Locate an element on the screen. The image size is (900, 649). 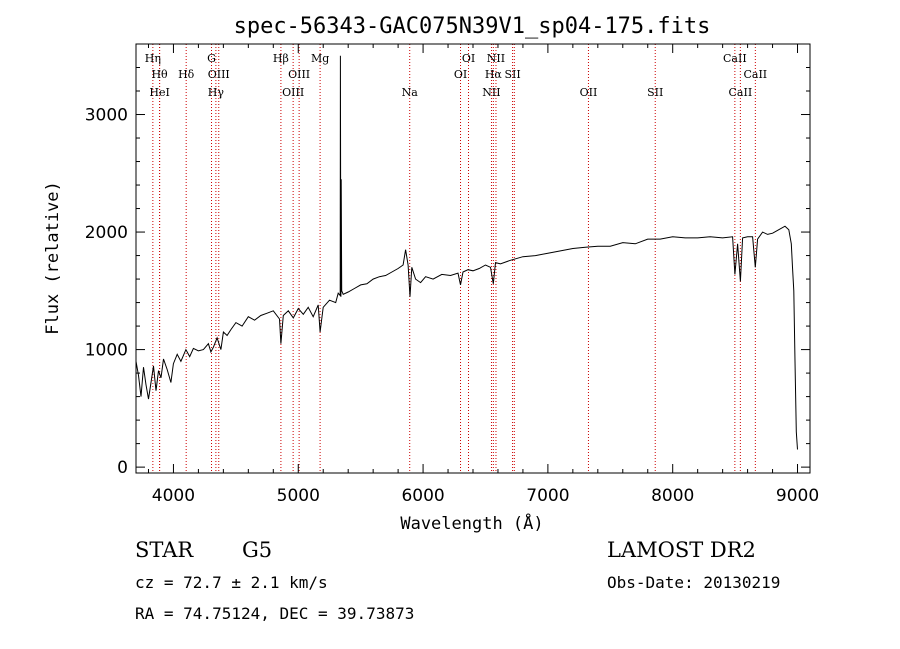
class-label: STAR is located at coordinates (164, 550).